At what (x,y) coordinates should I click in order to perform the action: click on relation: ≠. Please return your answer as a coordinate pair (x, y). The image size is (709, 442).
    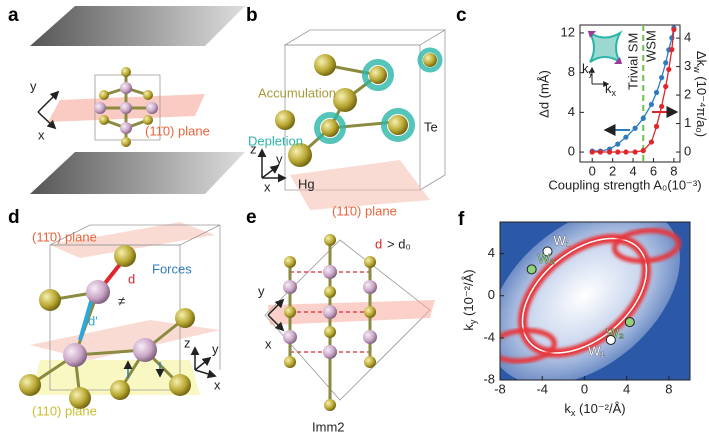
    Looking at the image, I should click on (121, 300).